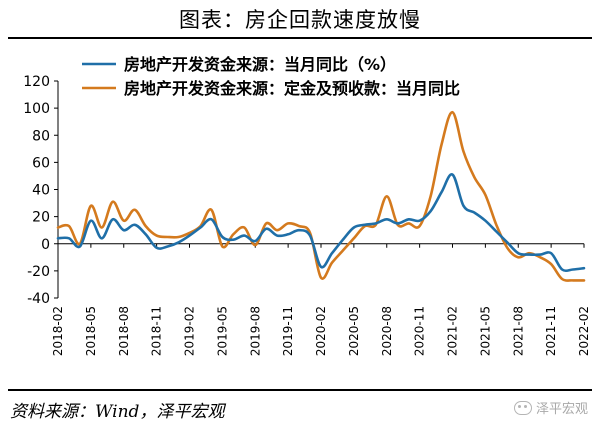 The width and height of the screenshot is (600, 427). Describe the element at coordinates (41, 136) in the screenshot. I see `y-tick-label: 80` at that location.